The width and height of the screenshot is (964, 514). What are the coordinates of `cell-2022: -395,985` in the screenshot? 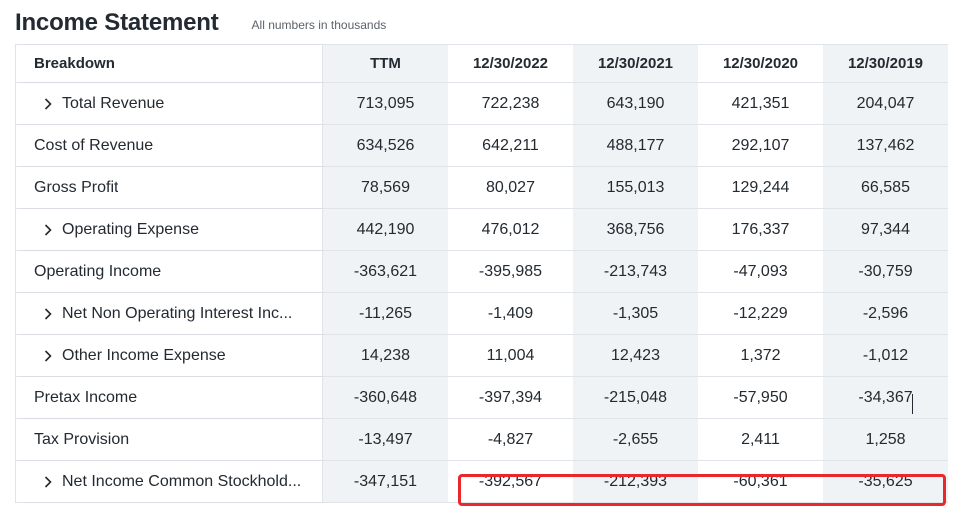 It's located at (510, 271).